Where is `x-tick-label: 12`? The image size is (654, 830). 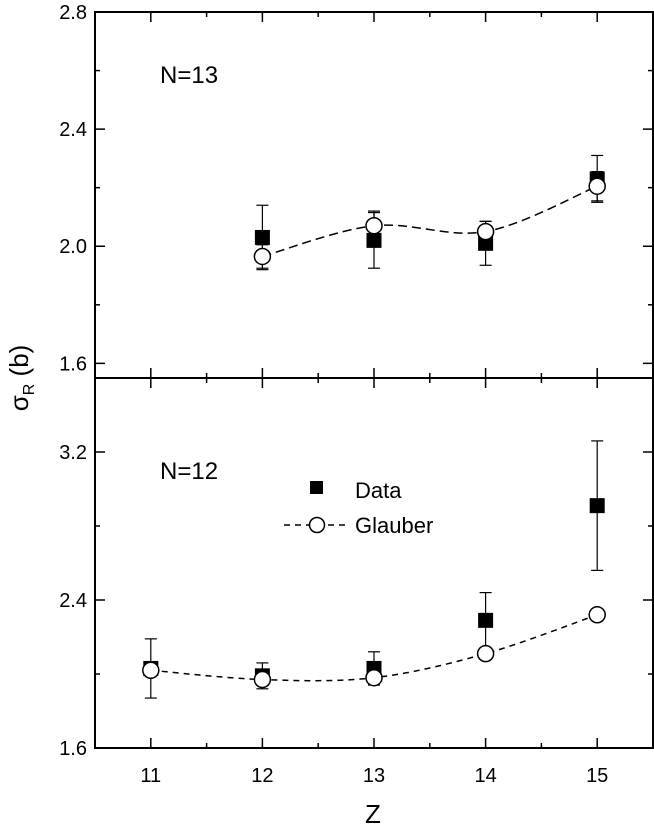 x-tick-label: 12 is located at coordinates (262, 776).